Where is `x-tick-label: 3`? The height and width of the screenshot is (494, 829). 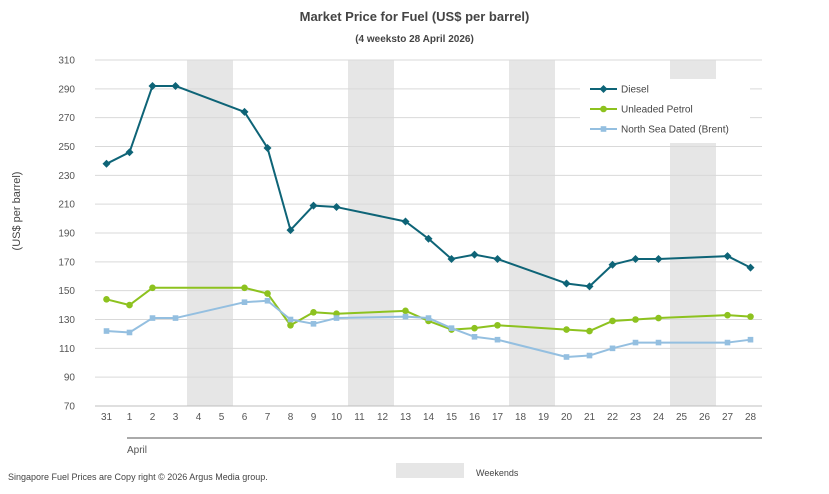
x-tick-label: 3 is located at coordinates (176, 417).